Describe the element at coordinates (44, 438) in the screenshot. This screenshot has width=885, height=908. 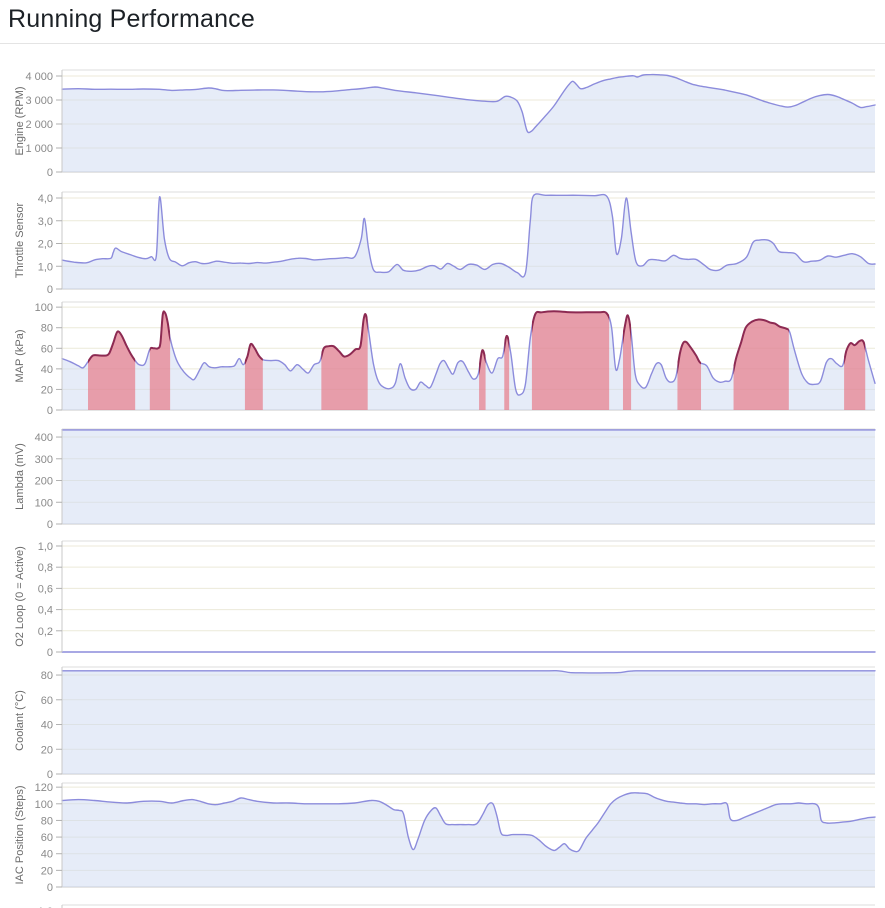
I see `tick-label: 400` at that location.